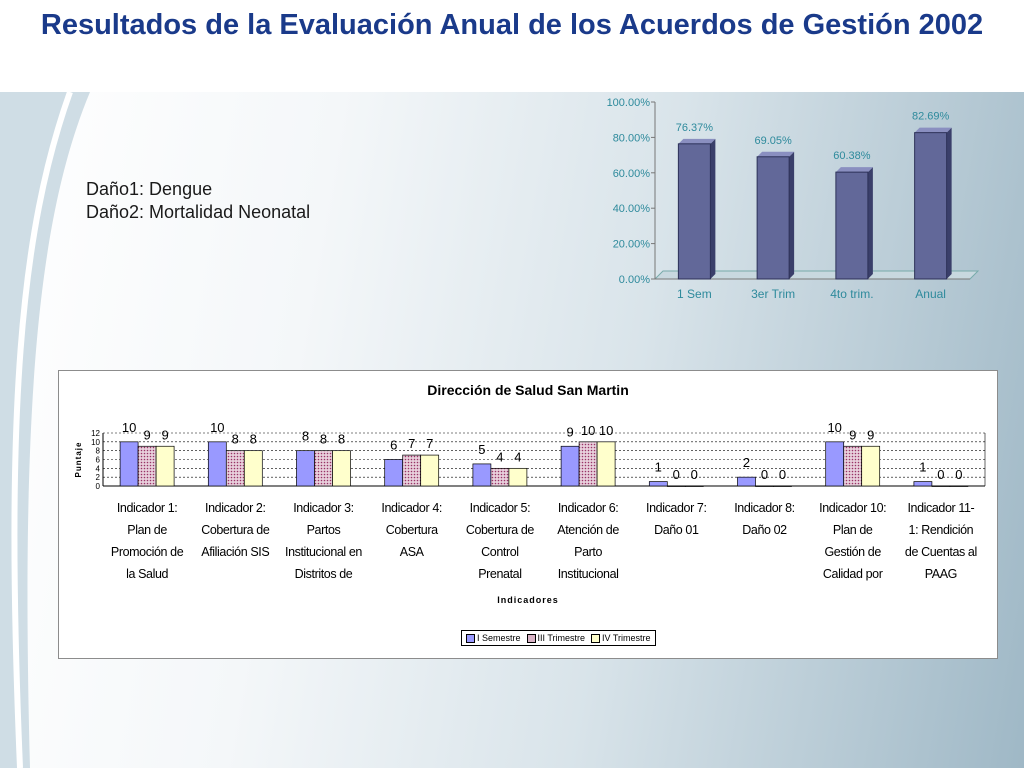  Describe the element at coordinates (632, 174) in the screenshot. I see `y-tick-label: 60.00%` at that location.